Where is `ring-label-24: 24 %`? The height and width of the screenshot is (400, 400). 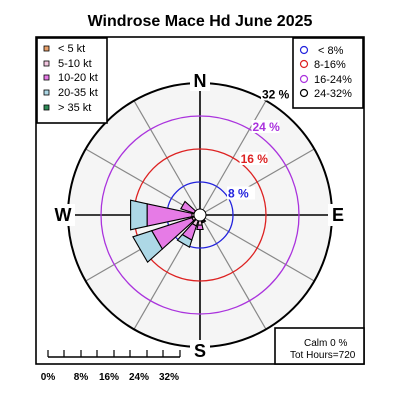
ring-label-24: 24 % is located at coordinates (267, 127).